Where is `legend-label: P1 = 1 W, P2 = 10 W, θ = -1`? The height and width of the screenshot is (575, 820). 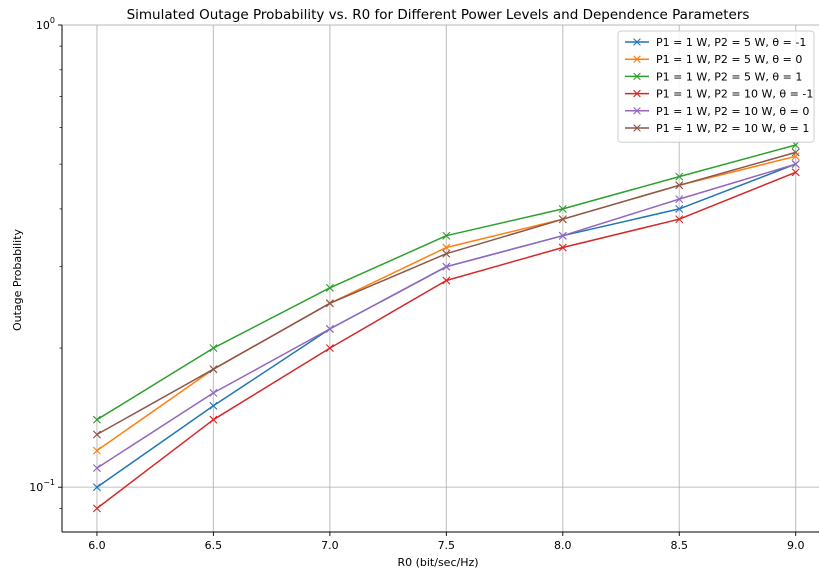
legend-label: P1 = 1 W, P2 = 10 W, θ = -1 is located at coordinates (734, 94).